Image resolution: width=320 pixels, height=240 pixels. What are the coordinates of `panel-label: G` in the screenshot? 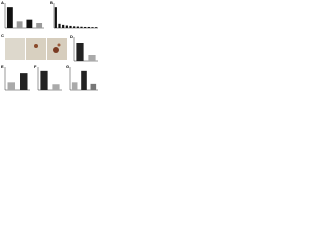 It's located at (67, 66).